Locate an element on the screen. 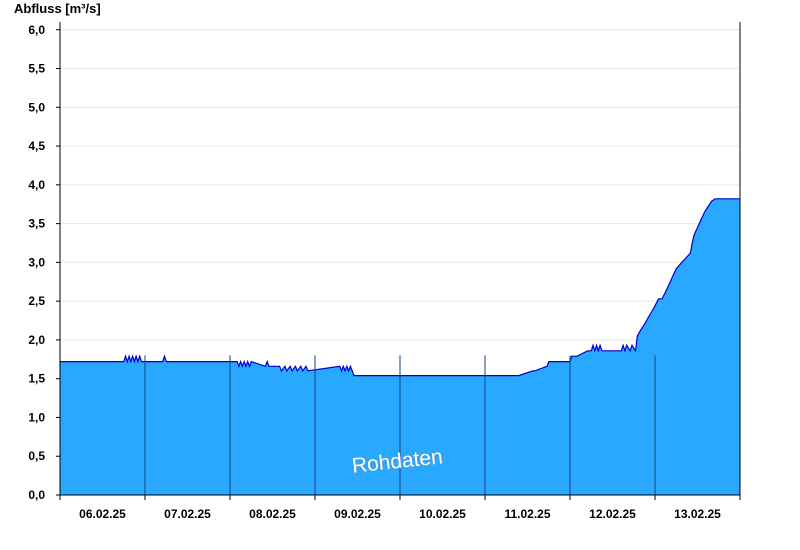 This screenshot has width=800, height=550. x-tick-label: 11.02.25 is located at coordinates (527, 514).